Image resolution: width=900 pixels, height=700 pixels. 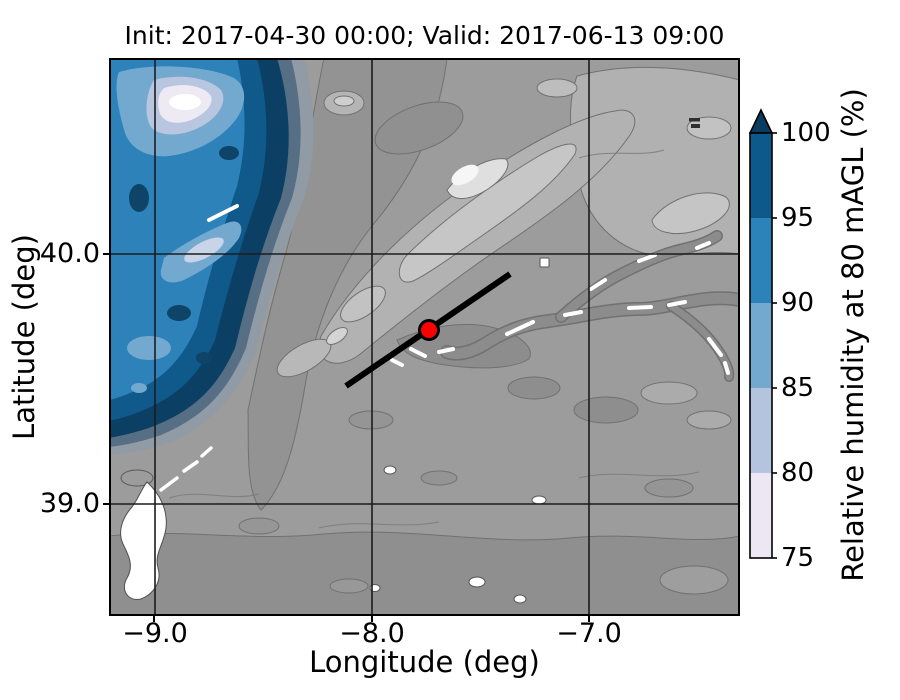 I want to click on colorbar-tick-label: 85, so click(x=798, y=388).